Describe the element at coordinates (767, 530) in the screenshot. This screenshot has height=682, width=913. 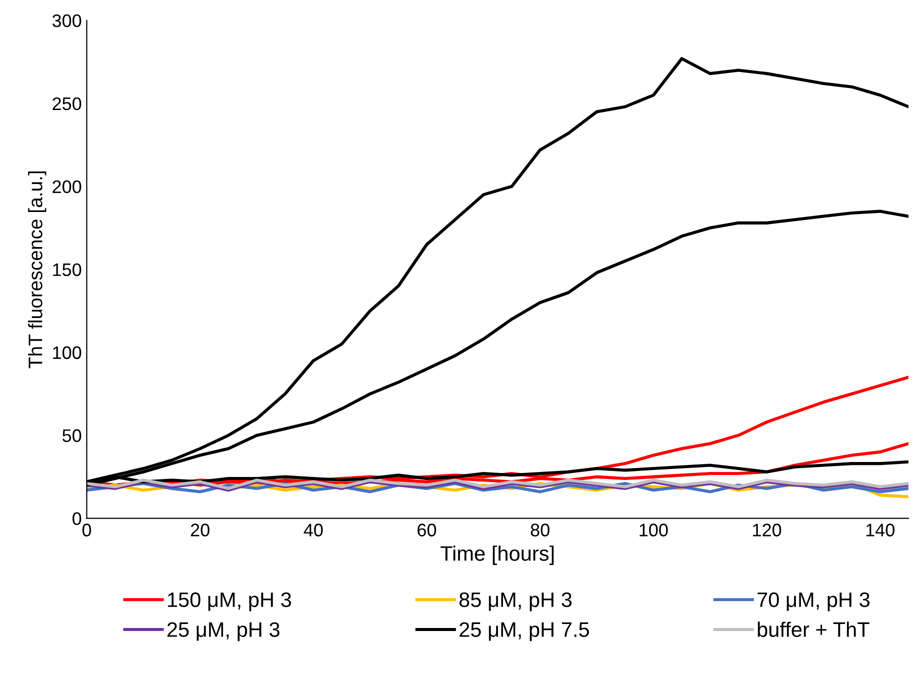
I see `x-tick-label: 120` at that location.